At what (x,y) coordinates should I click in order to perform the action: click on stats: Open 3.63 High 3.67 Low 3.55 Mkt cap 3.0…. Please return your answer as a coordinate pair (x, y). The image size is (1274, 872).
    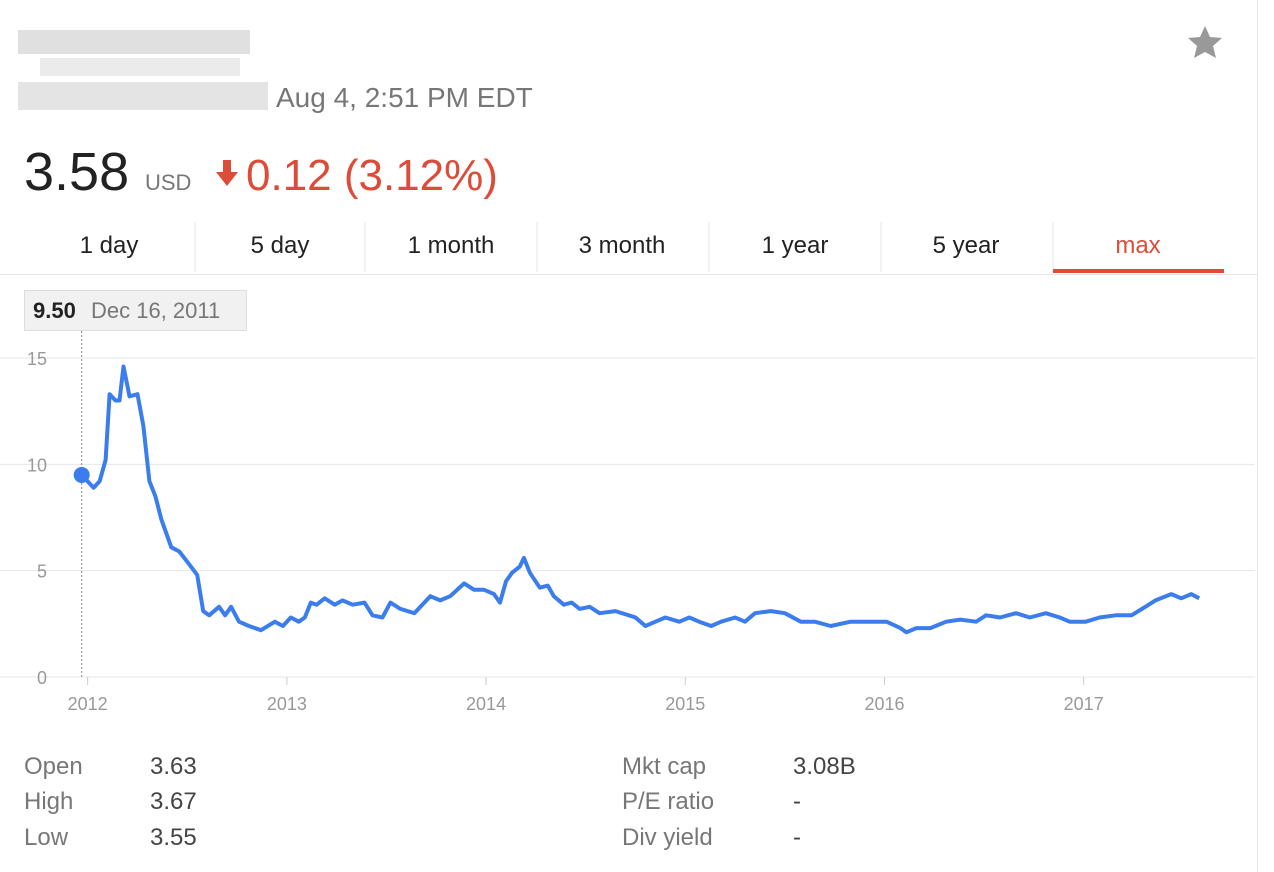
    Looking at the image, I should click on (440, 802).